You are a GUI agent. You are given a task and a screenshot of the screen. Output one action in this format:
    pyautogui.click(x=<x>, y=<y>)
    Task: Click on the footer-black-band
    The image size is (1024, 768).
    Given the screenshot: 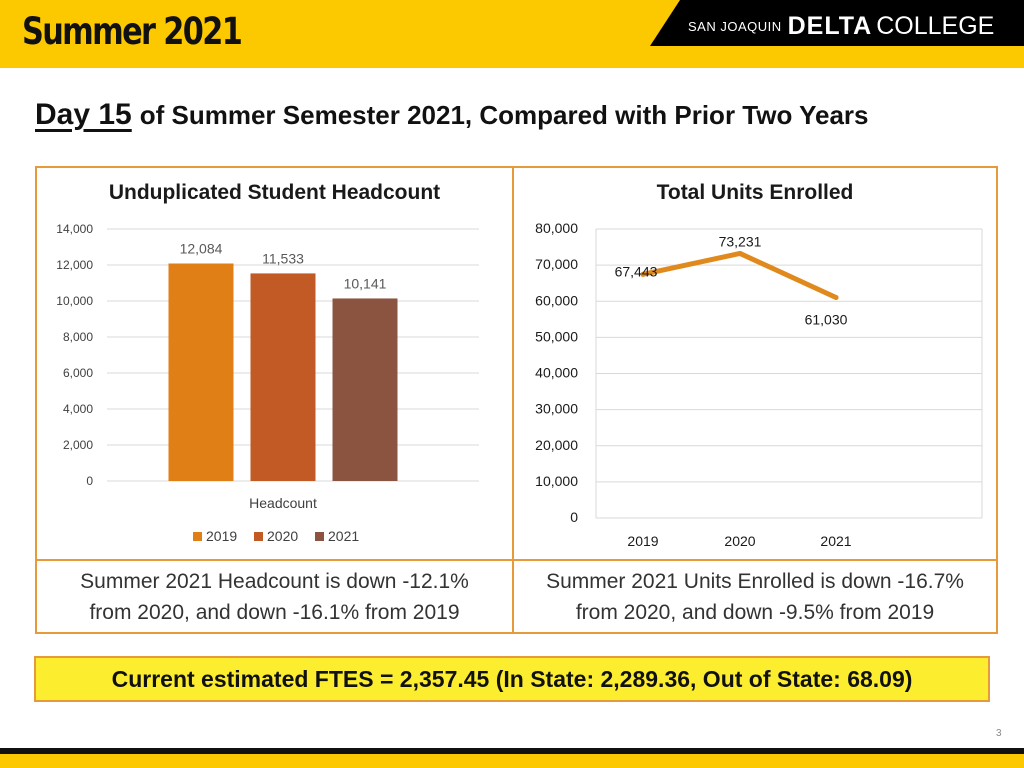 What is the action you would take?
    pyautogui.click(x=512, y=751)
    